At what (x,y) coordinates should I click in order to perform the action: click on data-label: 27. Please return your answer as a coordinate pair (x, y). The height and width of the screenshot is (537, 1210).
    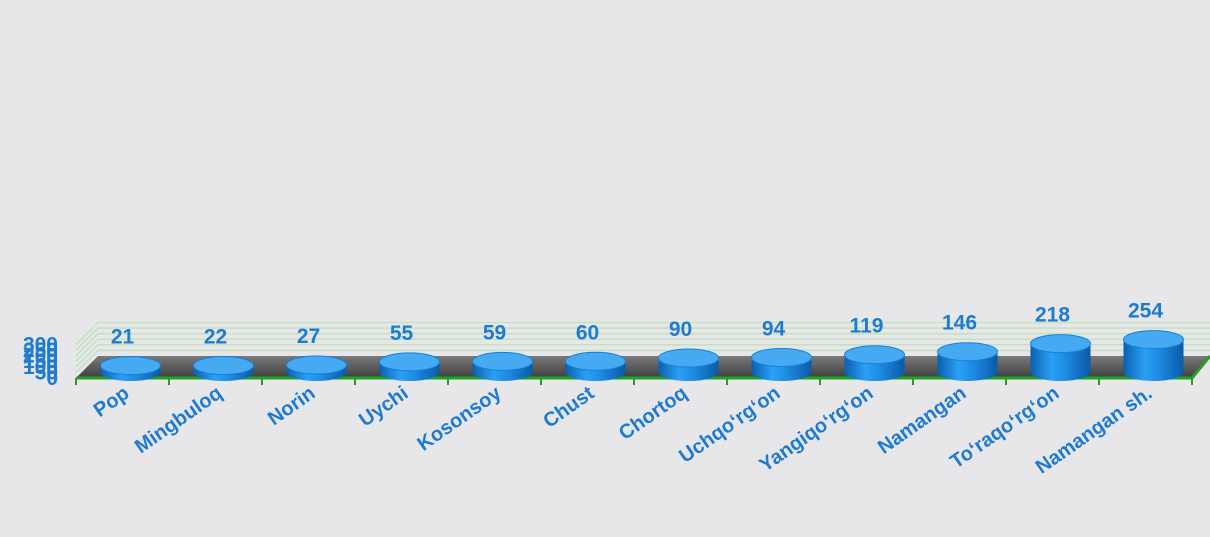
    Looking at the image, I should click on (308, 336).